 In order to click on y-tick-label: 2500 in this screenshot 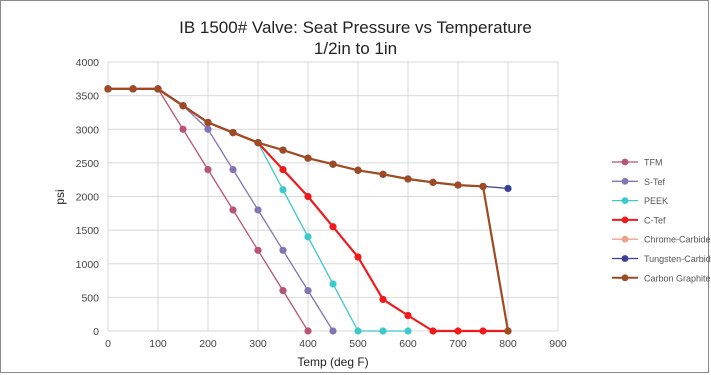, I will do `click(88, 164)`.